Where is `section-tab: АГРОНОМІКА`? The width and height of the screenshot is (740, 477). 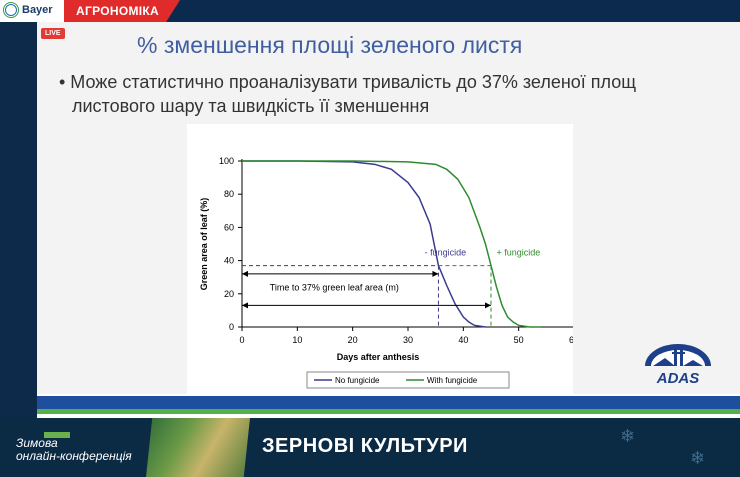
section-tab: АГРОНОМІКА is located at coordinates (122, 11).